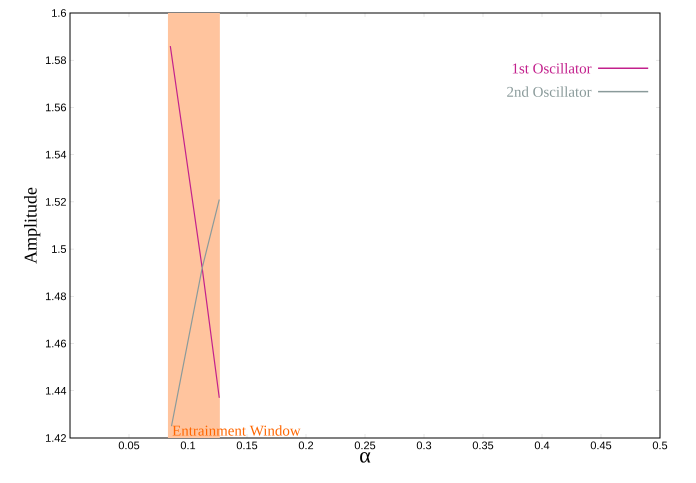 This screenshot has width=696, height=483. Describe the element at coordinates (59, 13) in the screenshot. I see `y-tick-label: 1.6` at that location.